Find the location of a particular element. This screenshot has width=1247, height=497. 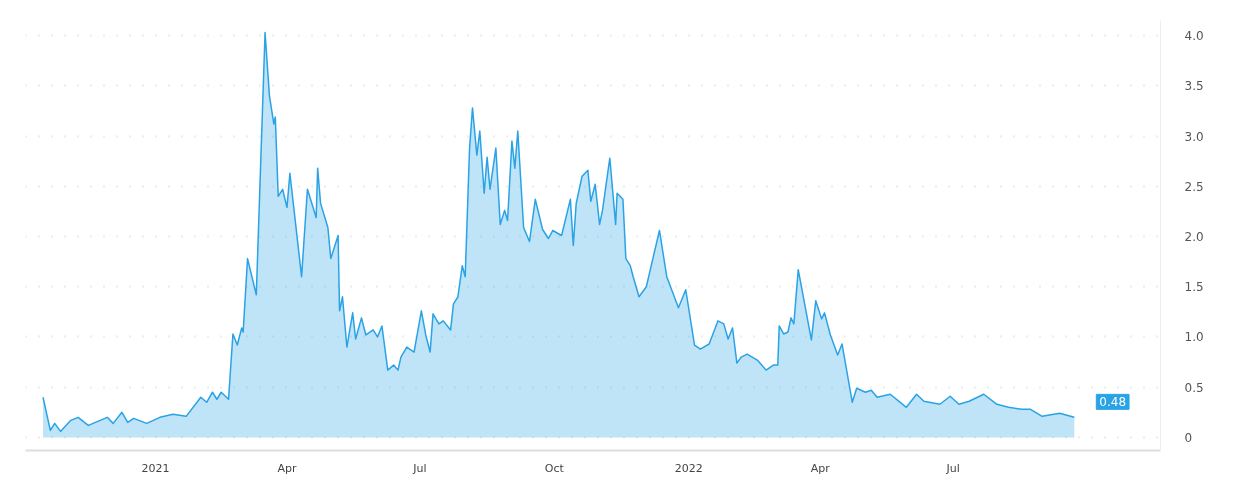

x-tick-label: 2021 is located at coordinates (155, 468).